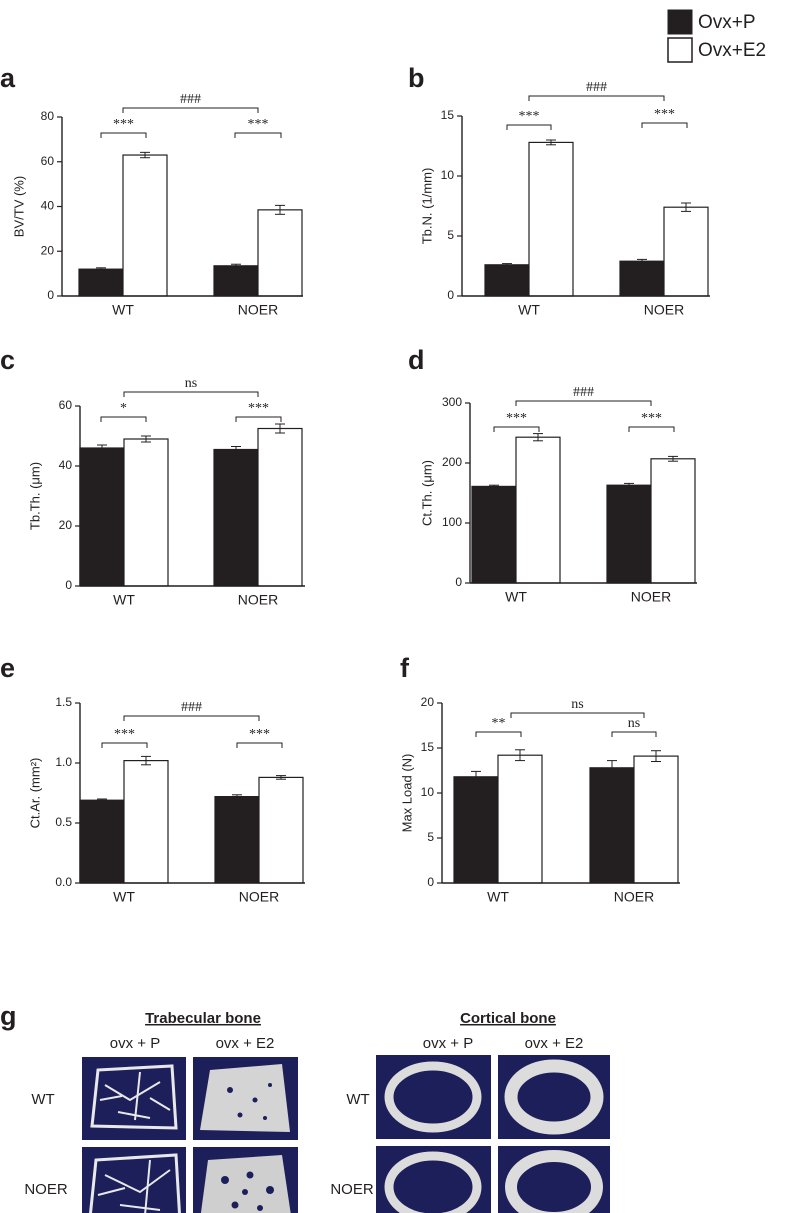 This screenshot has width=787, height=1213. I want to click on micro-ct-image, so click(245, 1180).